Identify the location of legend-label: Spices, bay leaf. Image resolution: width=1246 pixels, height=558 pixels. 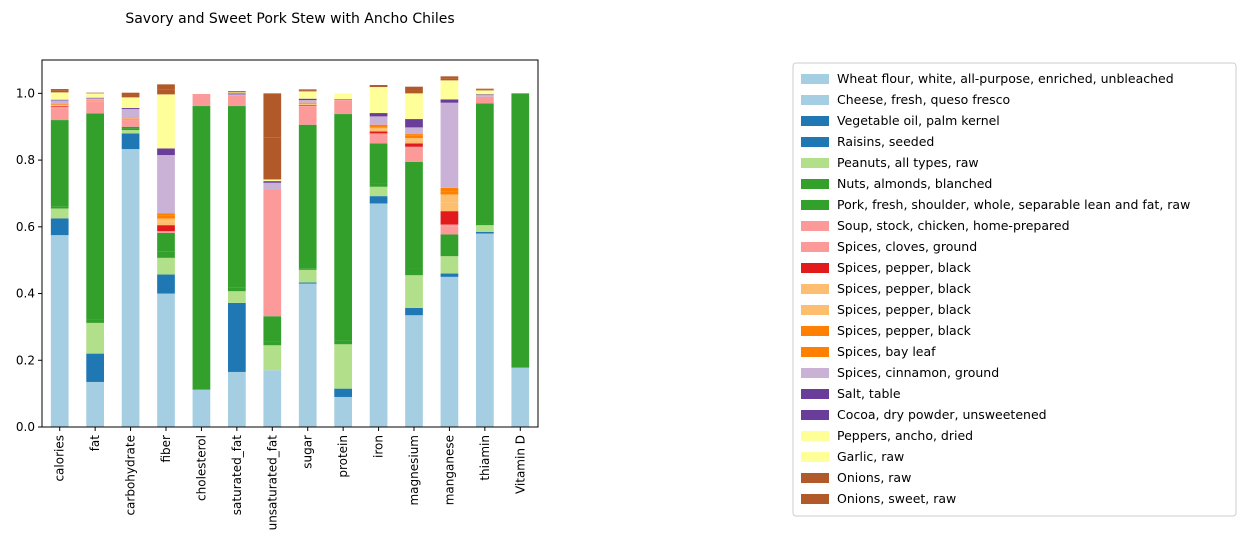
(886, 351).